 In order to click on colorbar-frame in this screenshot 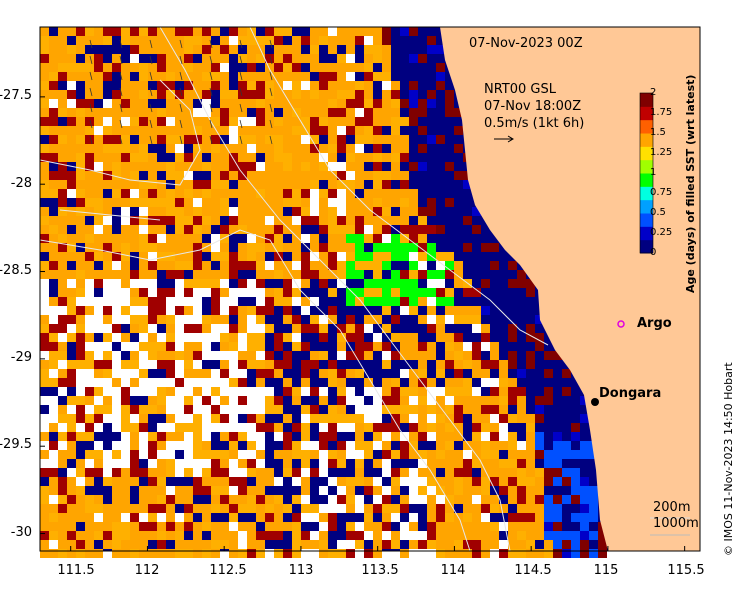, I will do `click(646, 173)`.